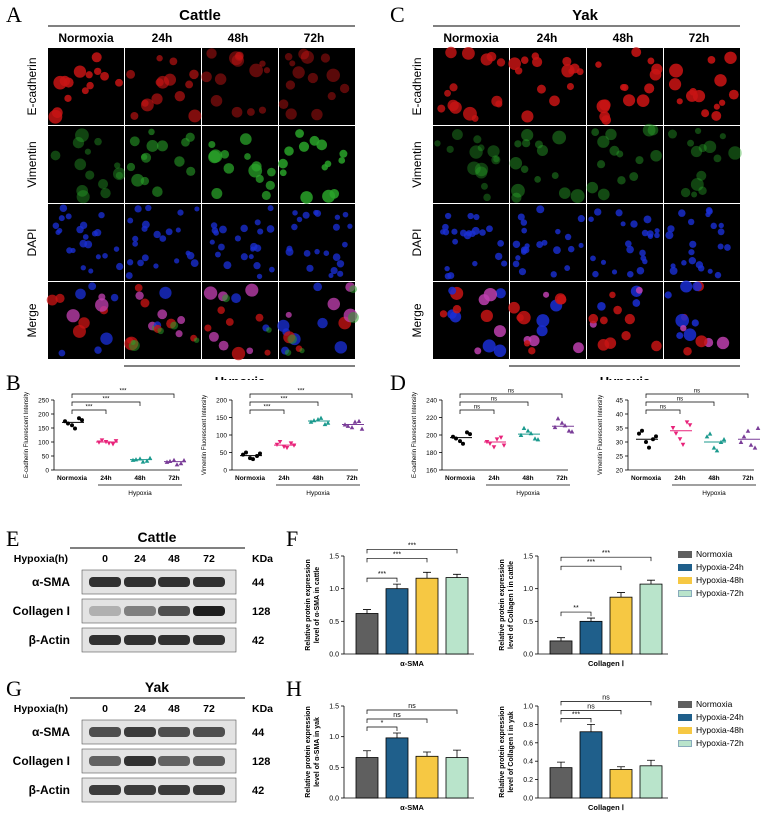  I want to click on y-tick-label: 100, so click(43, 443).